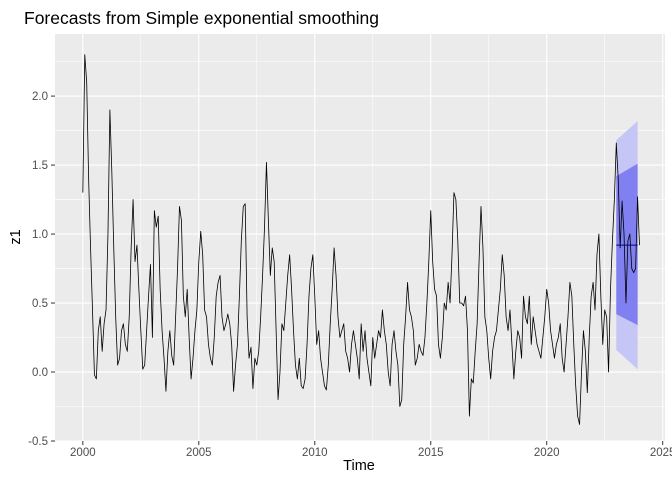  Describe the element at coordinates (359, 466) in the screenshot. I see `x-axis-title: Time` at that location.